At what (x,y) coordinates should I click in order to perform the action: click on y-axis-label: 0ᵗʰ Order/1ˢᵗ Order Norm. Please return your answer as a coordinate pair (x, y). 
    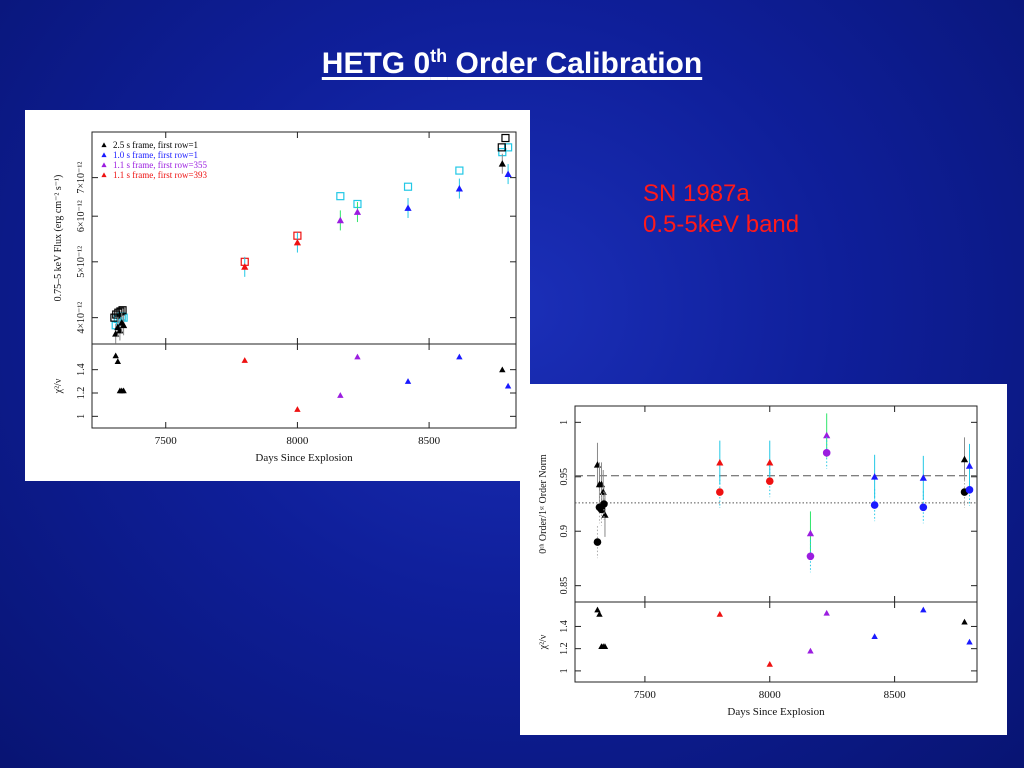
    Looking at the image, I should click on (543, 504).